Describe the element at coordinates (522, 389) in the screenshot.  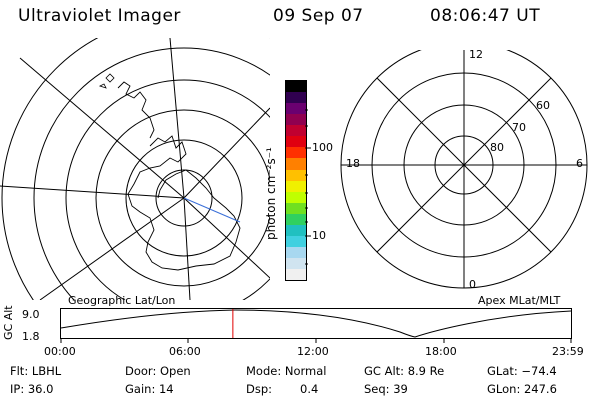
I see `geo-longitude: GLon: 247.6` at that location.